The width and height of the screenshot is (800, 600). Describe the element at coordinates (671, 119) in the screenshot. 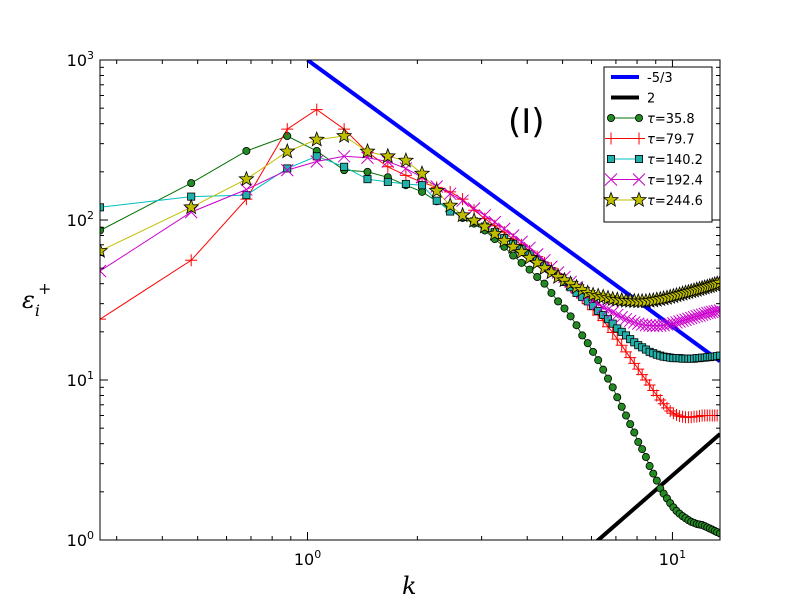

I see `legend-label: τ=35.8` at that location.